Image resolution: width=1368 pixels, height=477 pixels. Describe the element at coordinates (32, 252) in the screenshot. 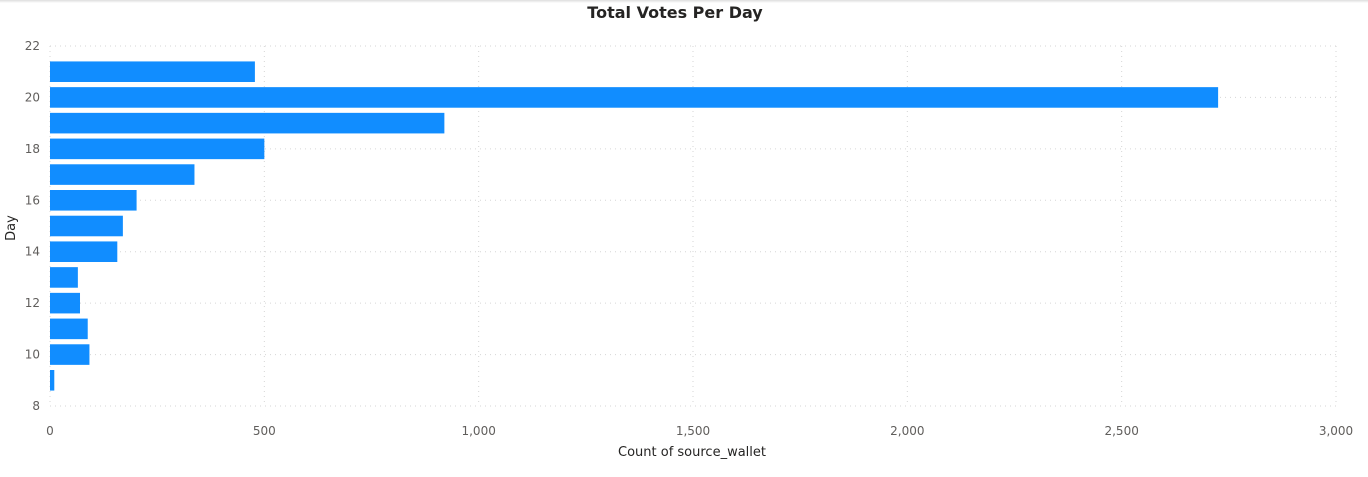

I see `y-tick-label: 14` at that location.